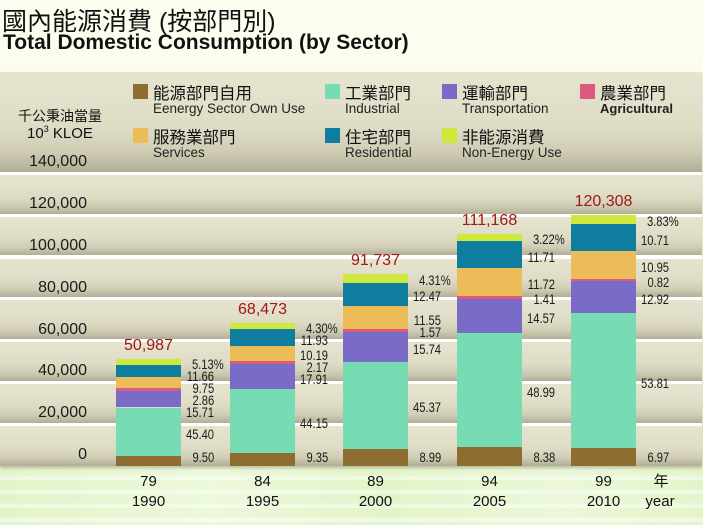 The image size is (703, 525). I want to click on y-tick-label: 40,000, so click(62, 371).